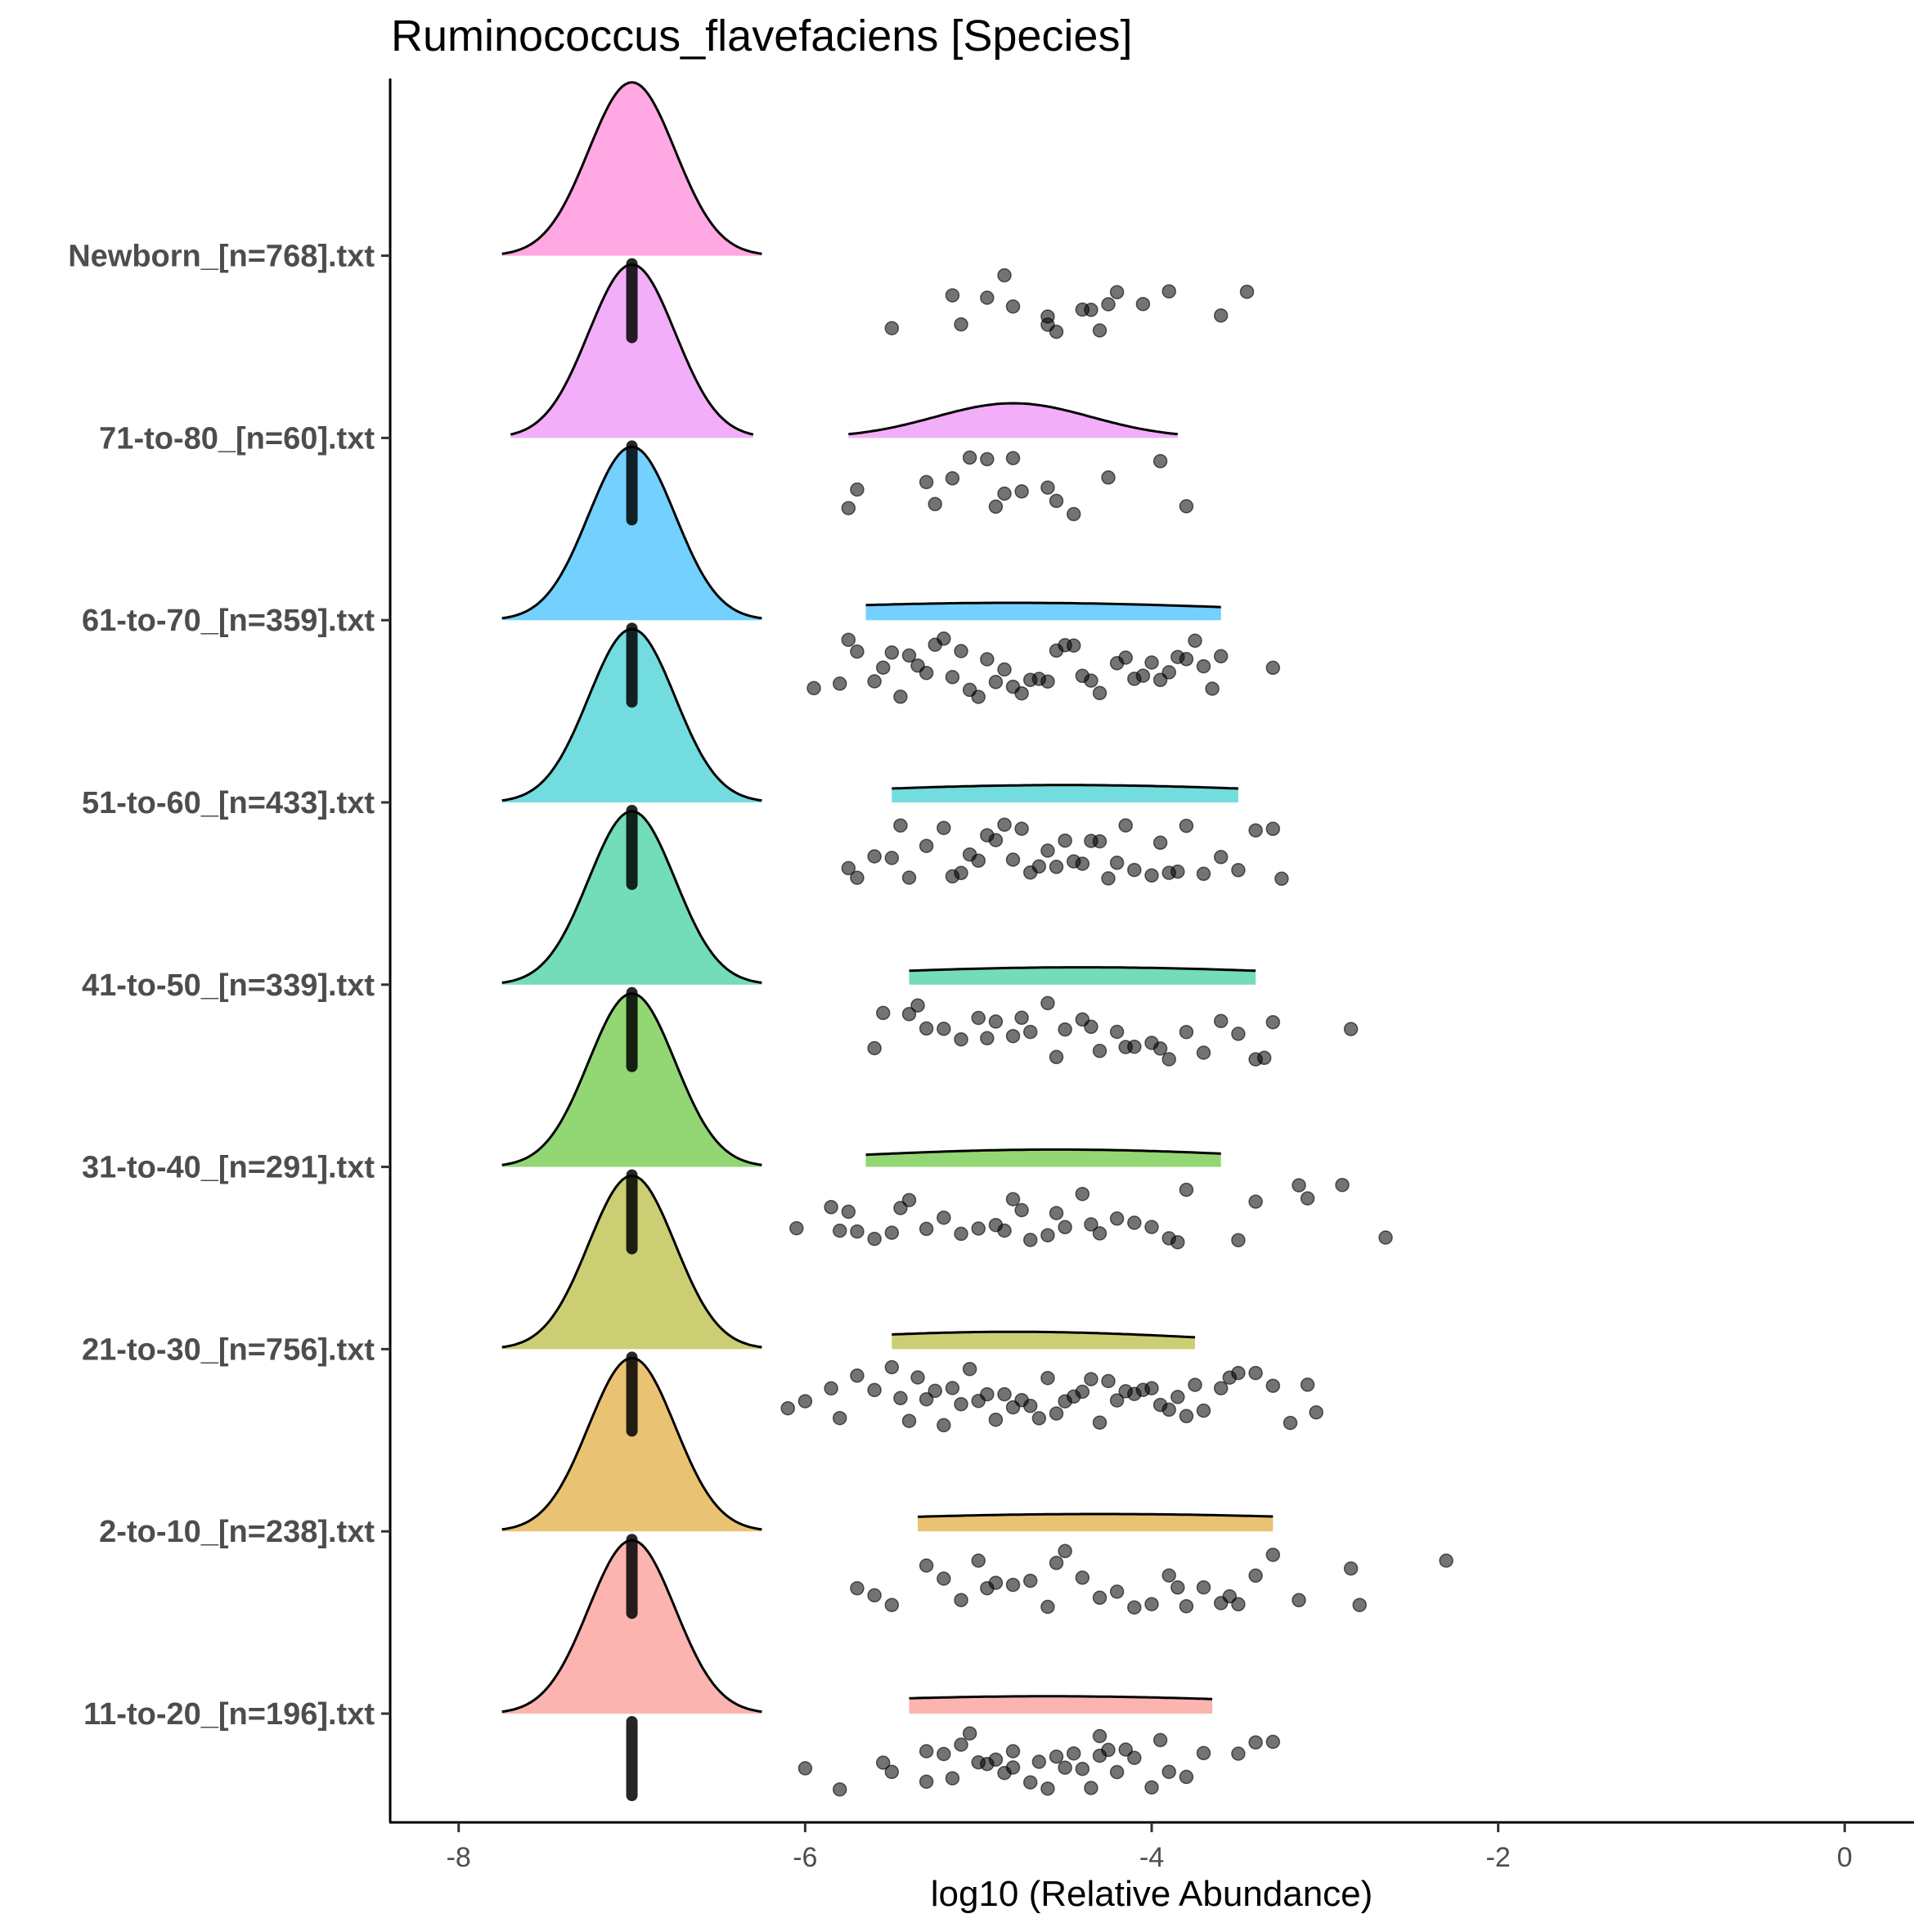 The image size is (1932, 1932). Describe the element at coordinates (228, 1349) in the screenshot. I see `y-tick-label: 21-to-30_[n=756].txt` at that location.